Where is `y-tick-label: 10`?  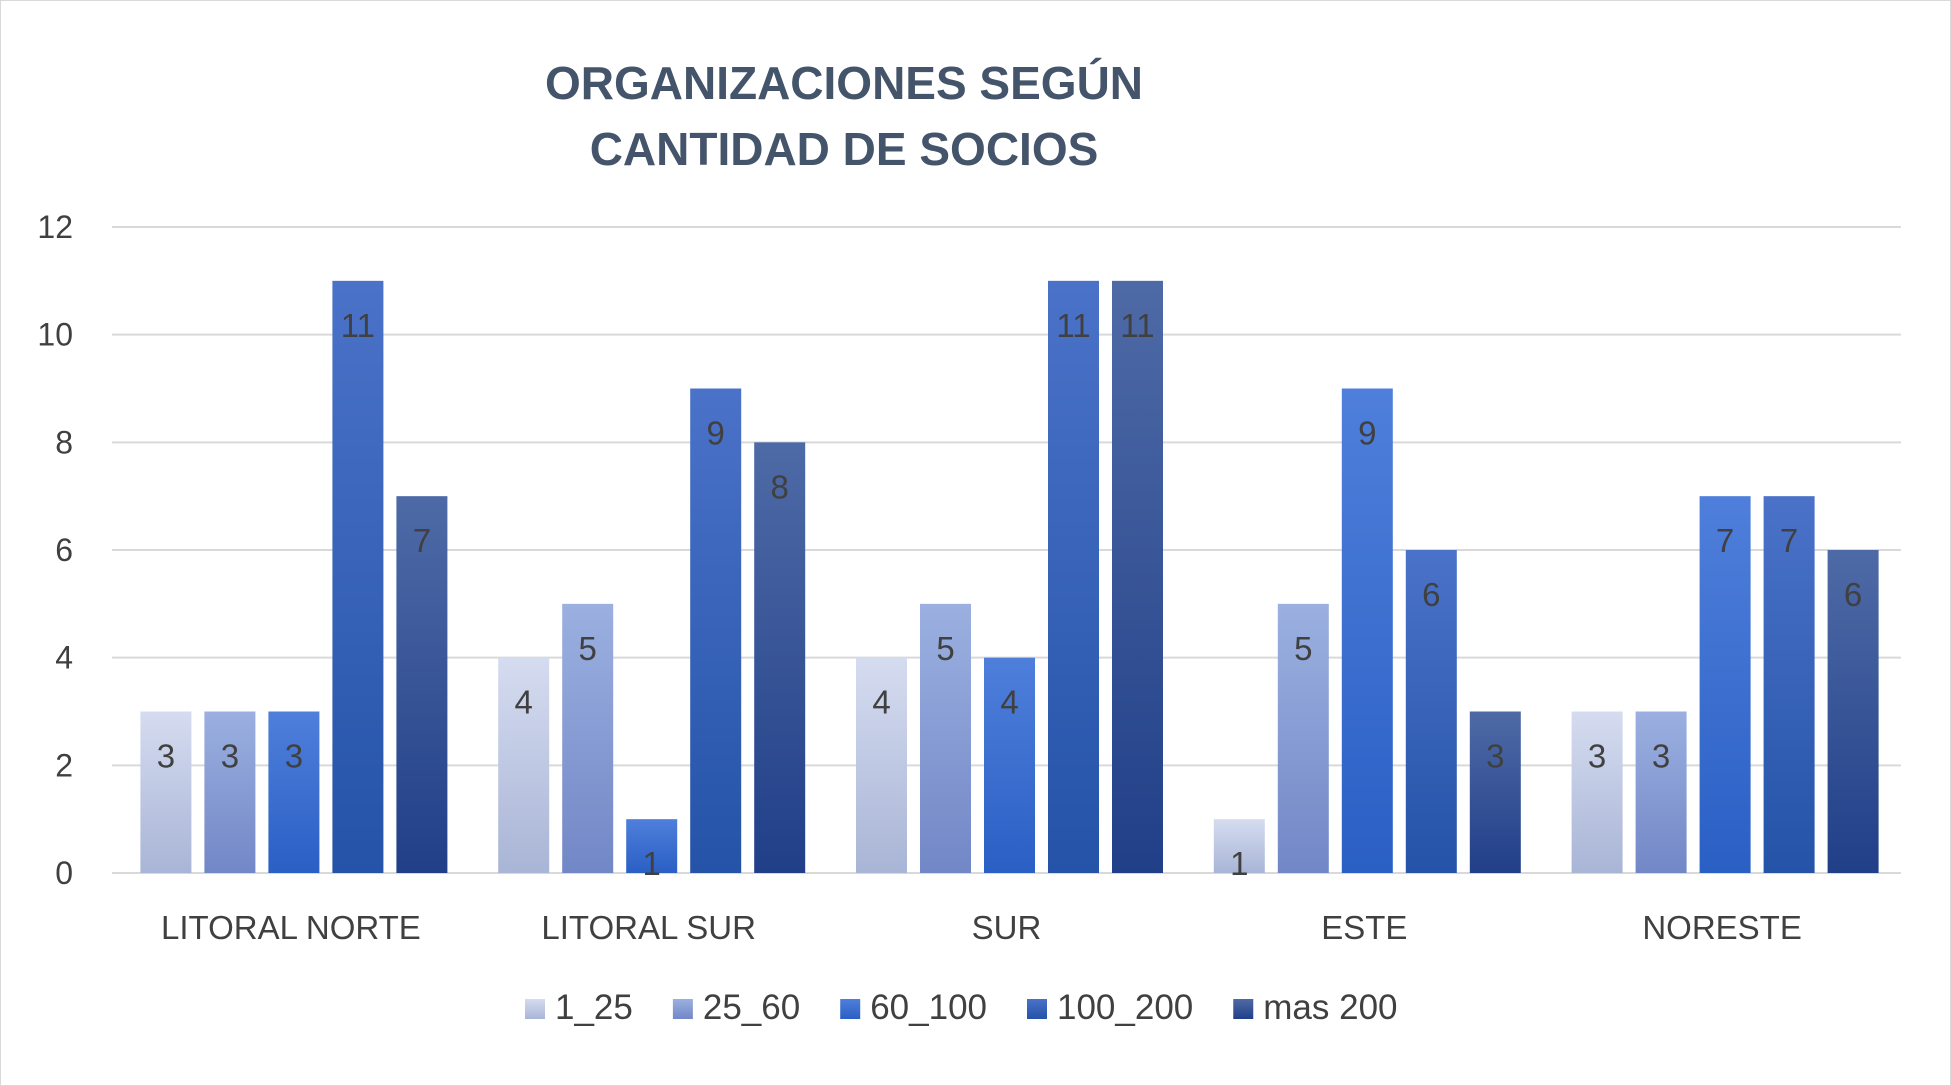
y-tick-label: 10 is located at coordinates (55, 335).